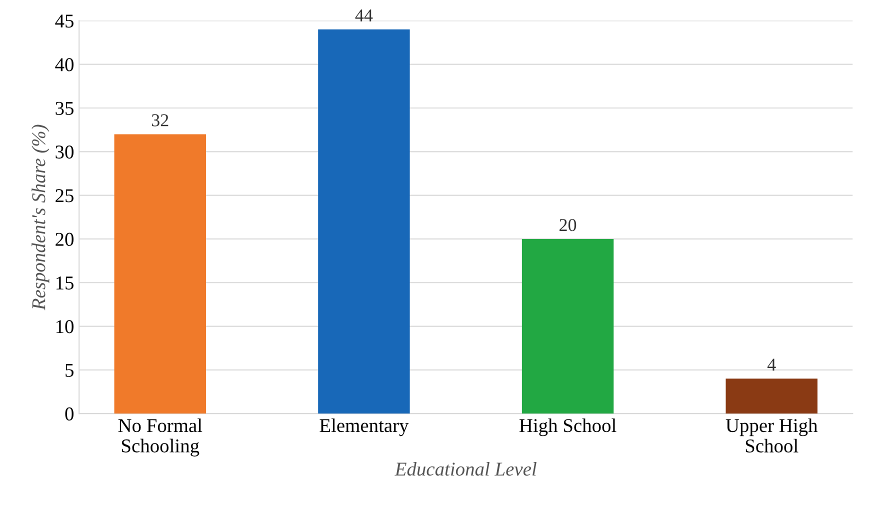  Describe the element at coordinates (65, 152) in the screenshot. I see `y-tick-label: 30` at that location.